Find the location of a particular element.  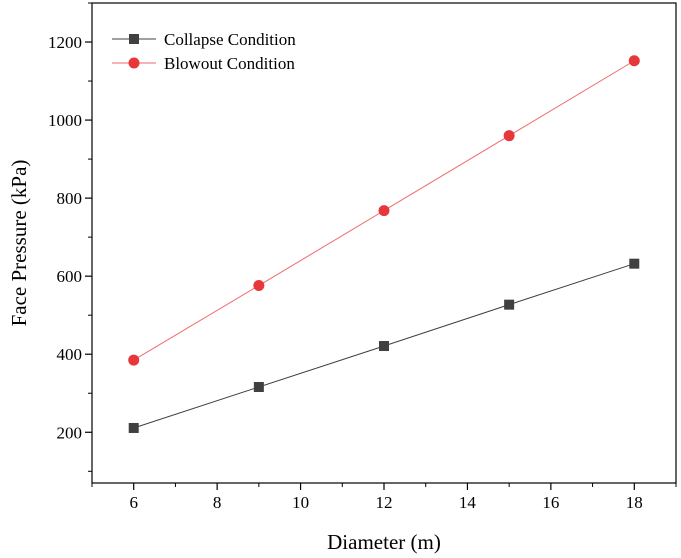

y-axis-ticks: 200 400 600 800 1000 1200 is located at coordinates (70, 237).